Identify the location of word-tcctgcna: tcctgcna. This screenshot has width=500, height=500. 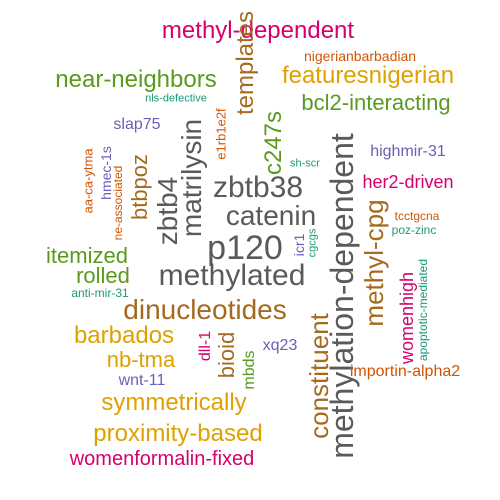
(417, 216).